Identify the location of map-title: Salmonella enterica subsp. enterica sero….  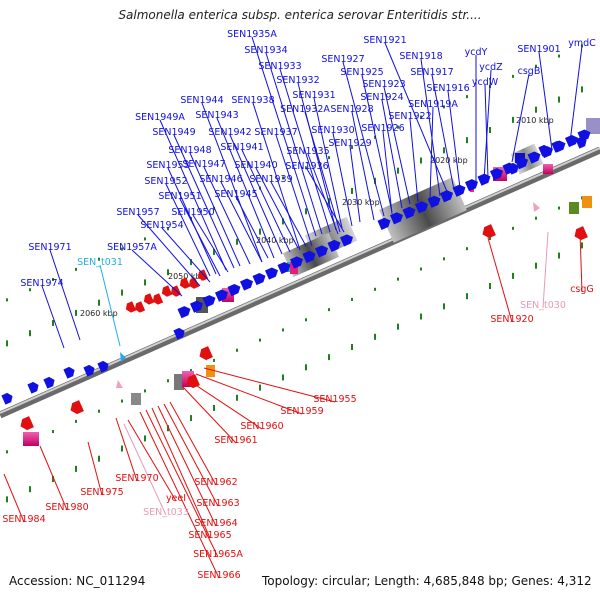
(300, 15).